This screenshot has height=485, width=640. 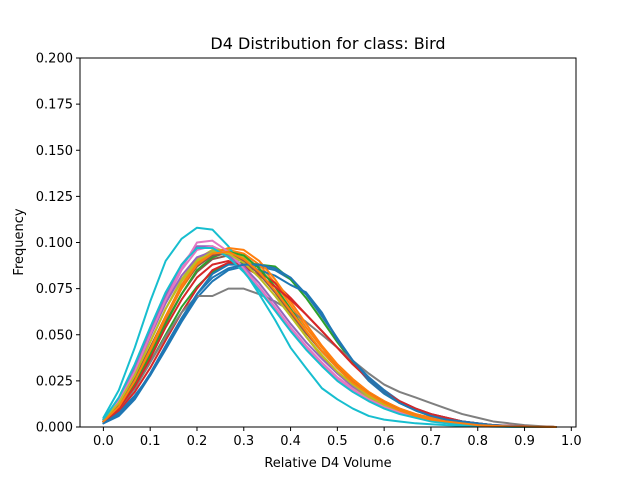 I want to click on y-tick-label: 0.125, so click(x=54, y=197).